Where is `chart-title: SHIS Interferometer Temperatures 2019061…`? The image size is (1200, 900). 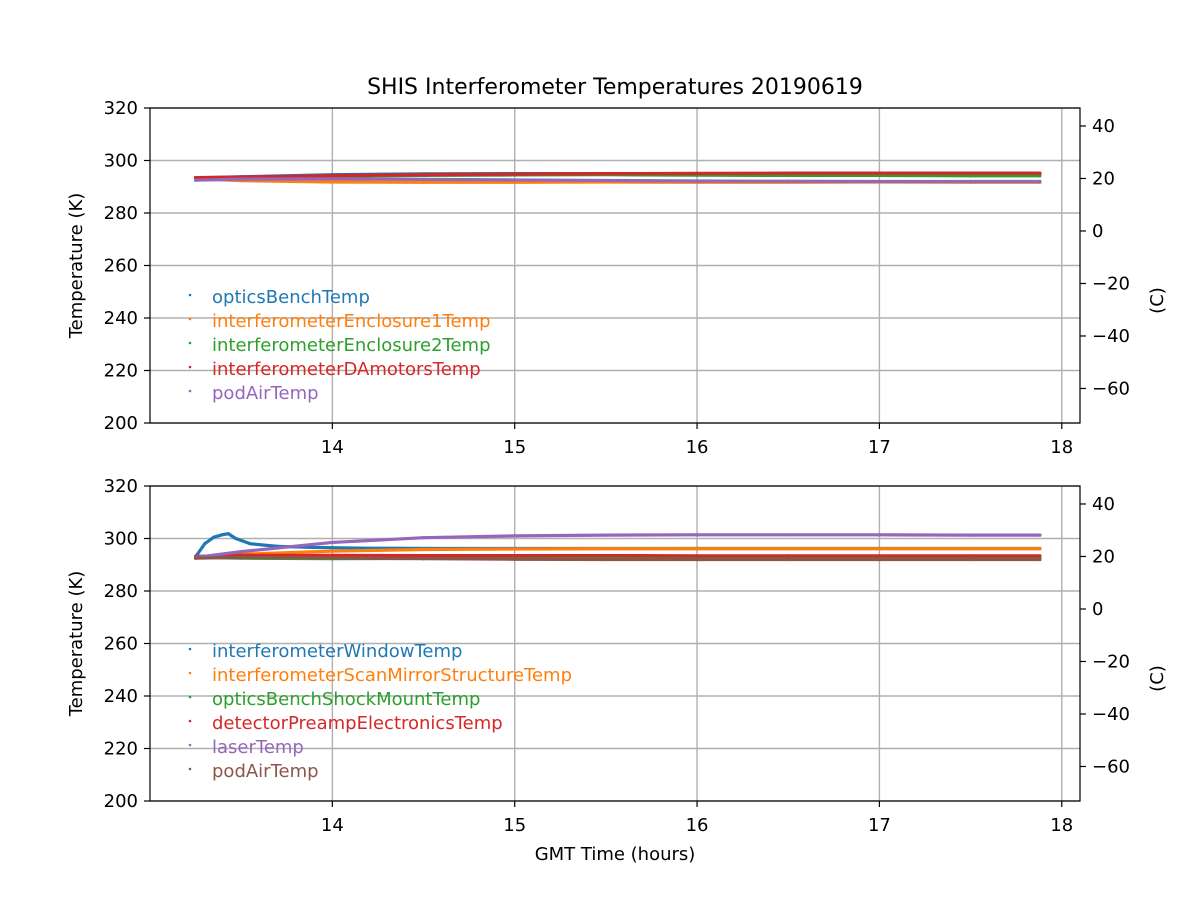 chart-title: SHIS Interferometer Temperatures 2019061… is located at coordinates (615, 87).